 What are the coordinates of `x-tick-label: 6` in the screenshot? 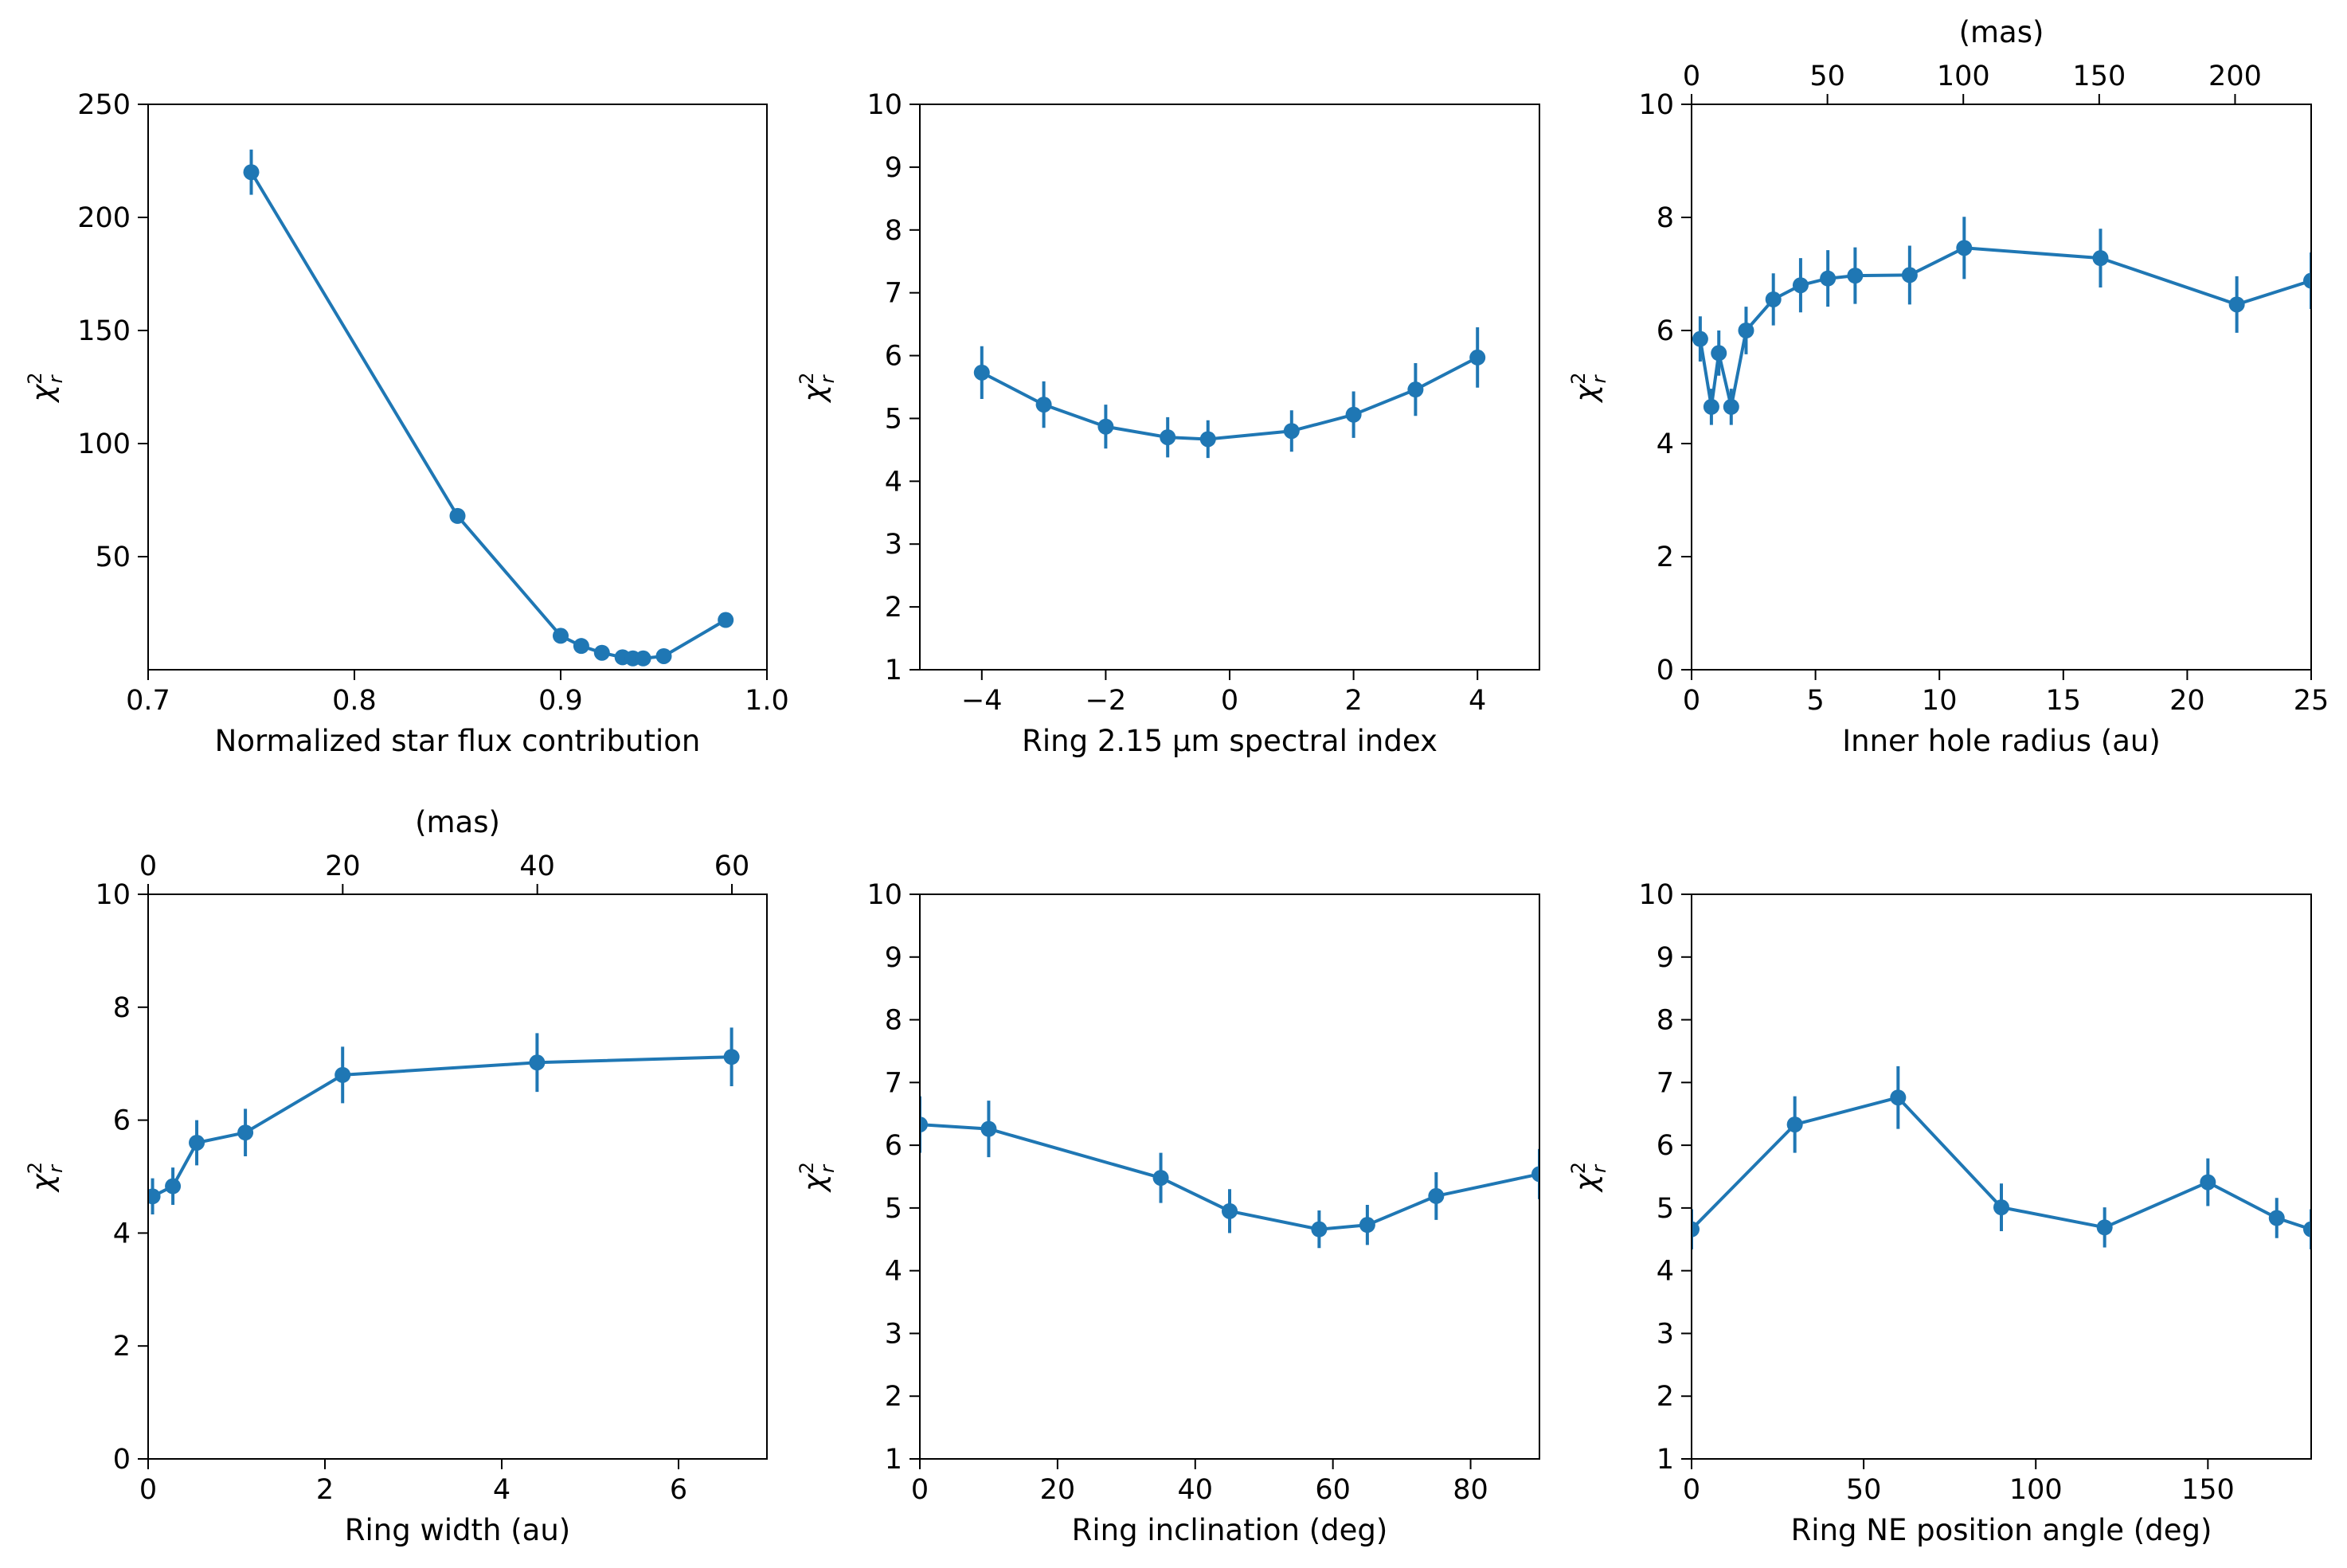 It's located at (678, 1490).